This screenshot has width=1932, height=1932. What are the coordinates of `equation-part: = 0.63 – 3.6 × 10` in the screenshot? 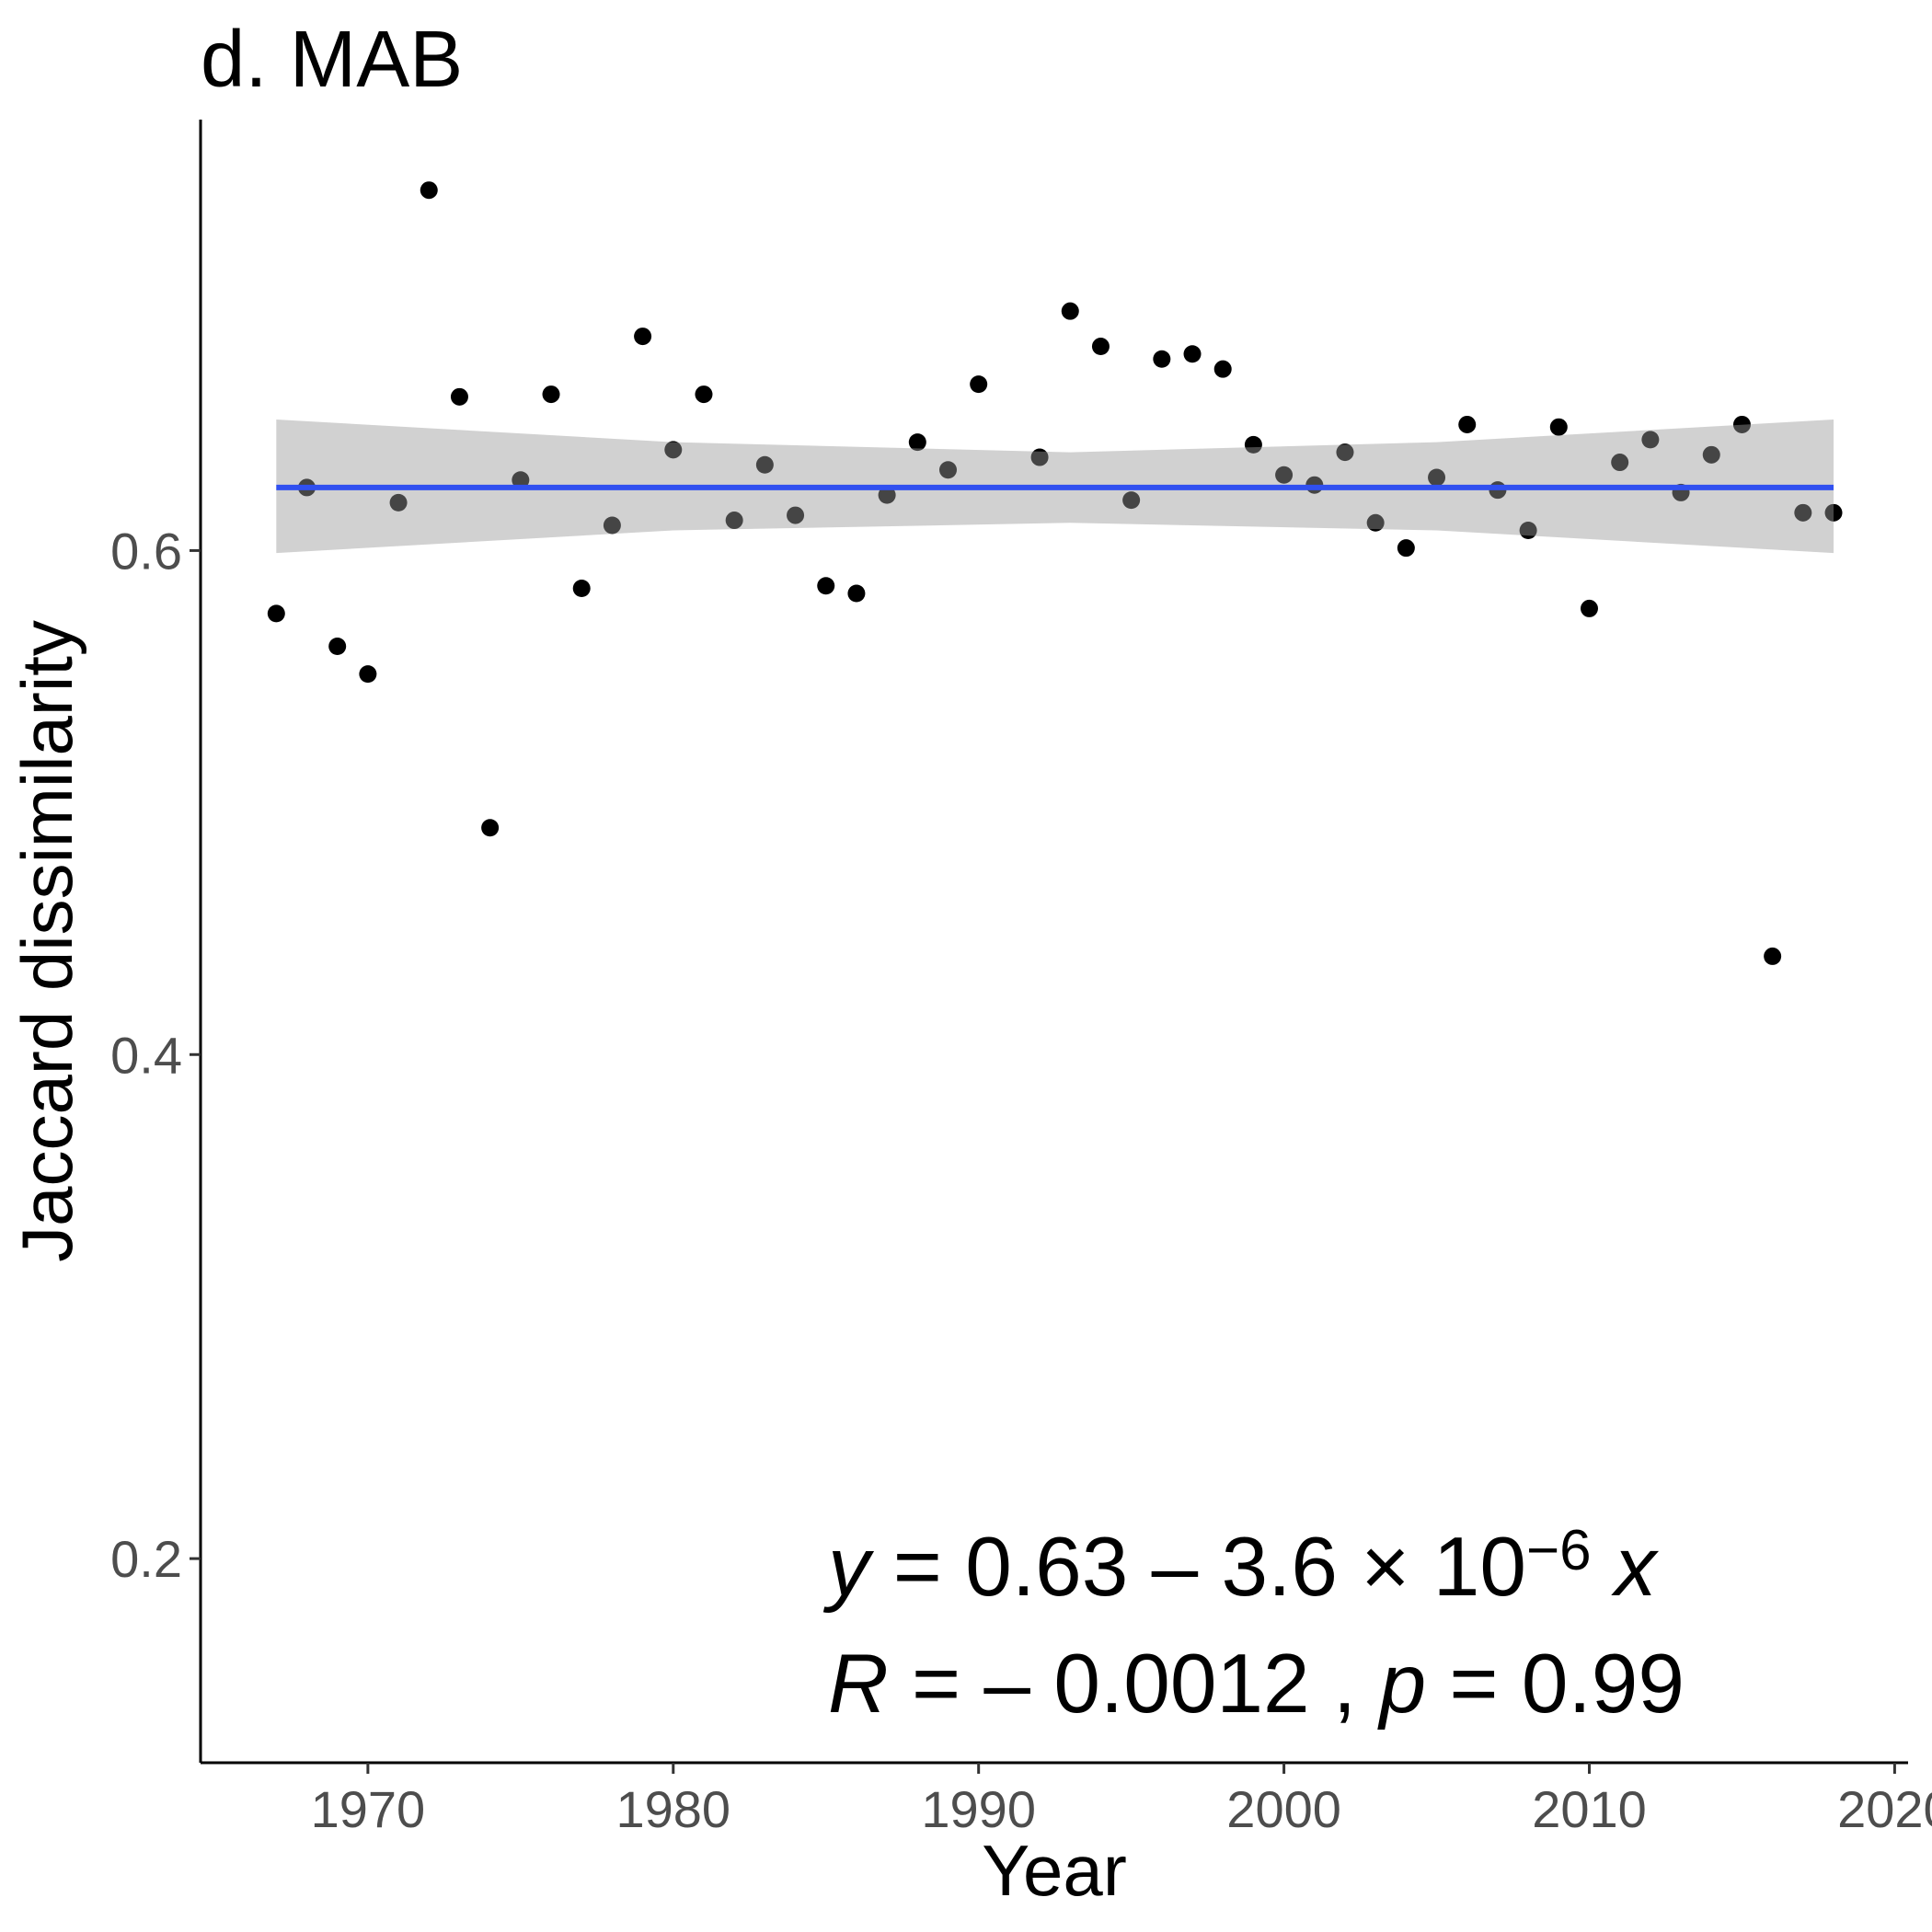 It's located at (1198, 1567).